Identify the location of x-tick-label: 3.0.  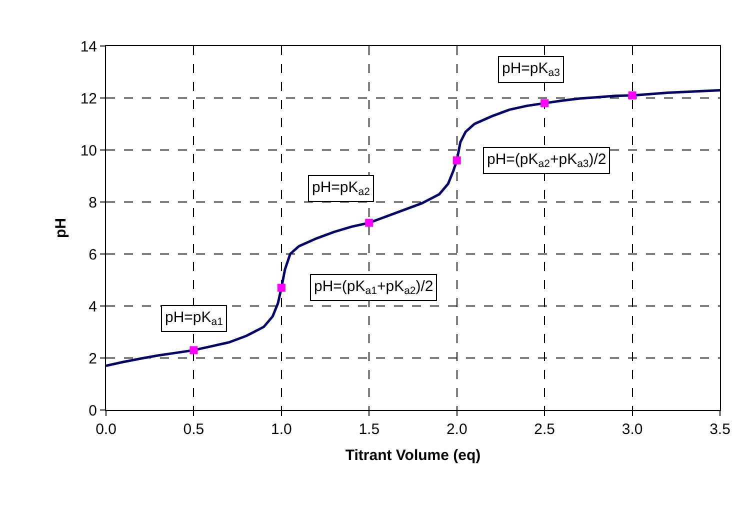
(632, 429).